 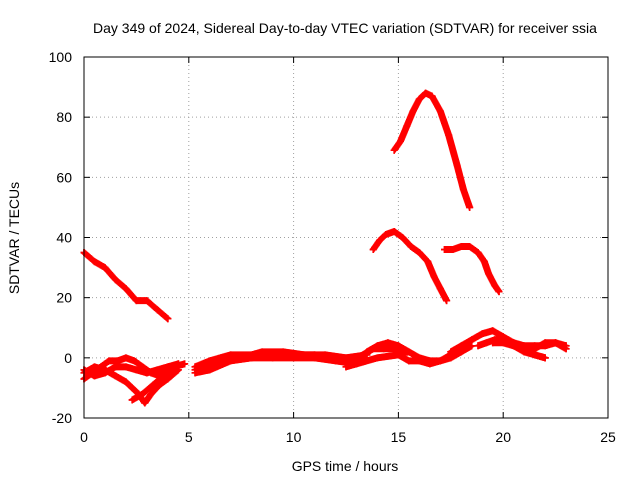 What do you see at coordinates (61, 57) in the screenshot?
I see `y-tick-label: 100` at bounding box center [61, 57].